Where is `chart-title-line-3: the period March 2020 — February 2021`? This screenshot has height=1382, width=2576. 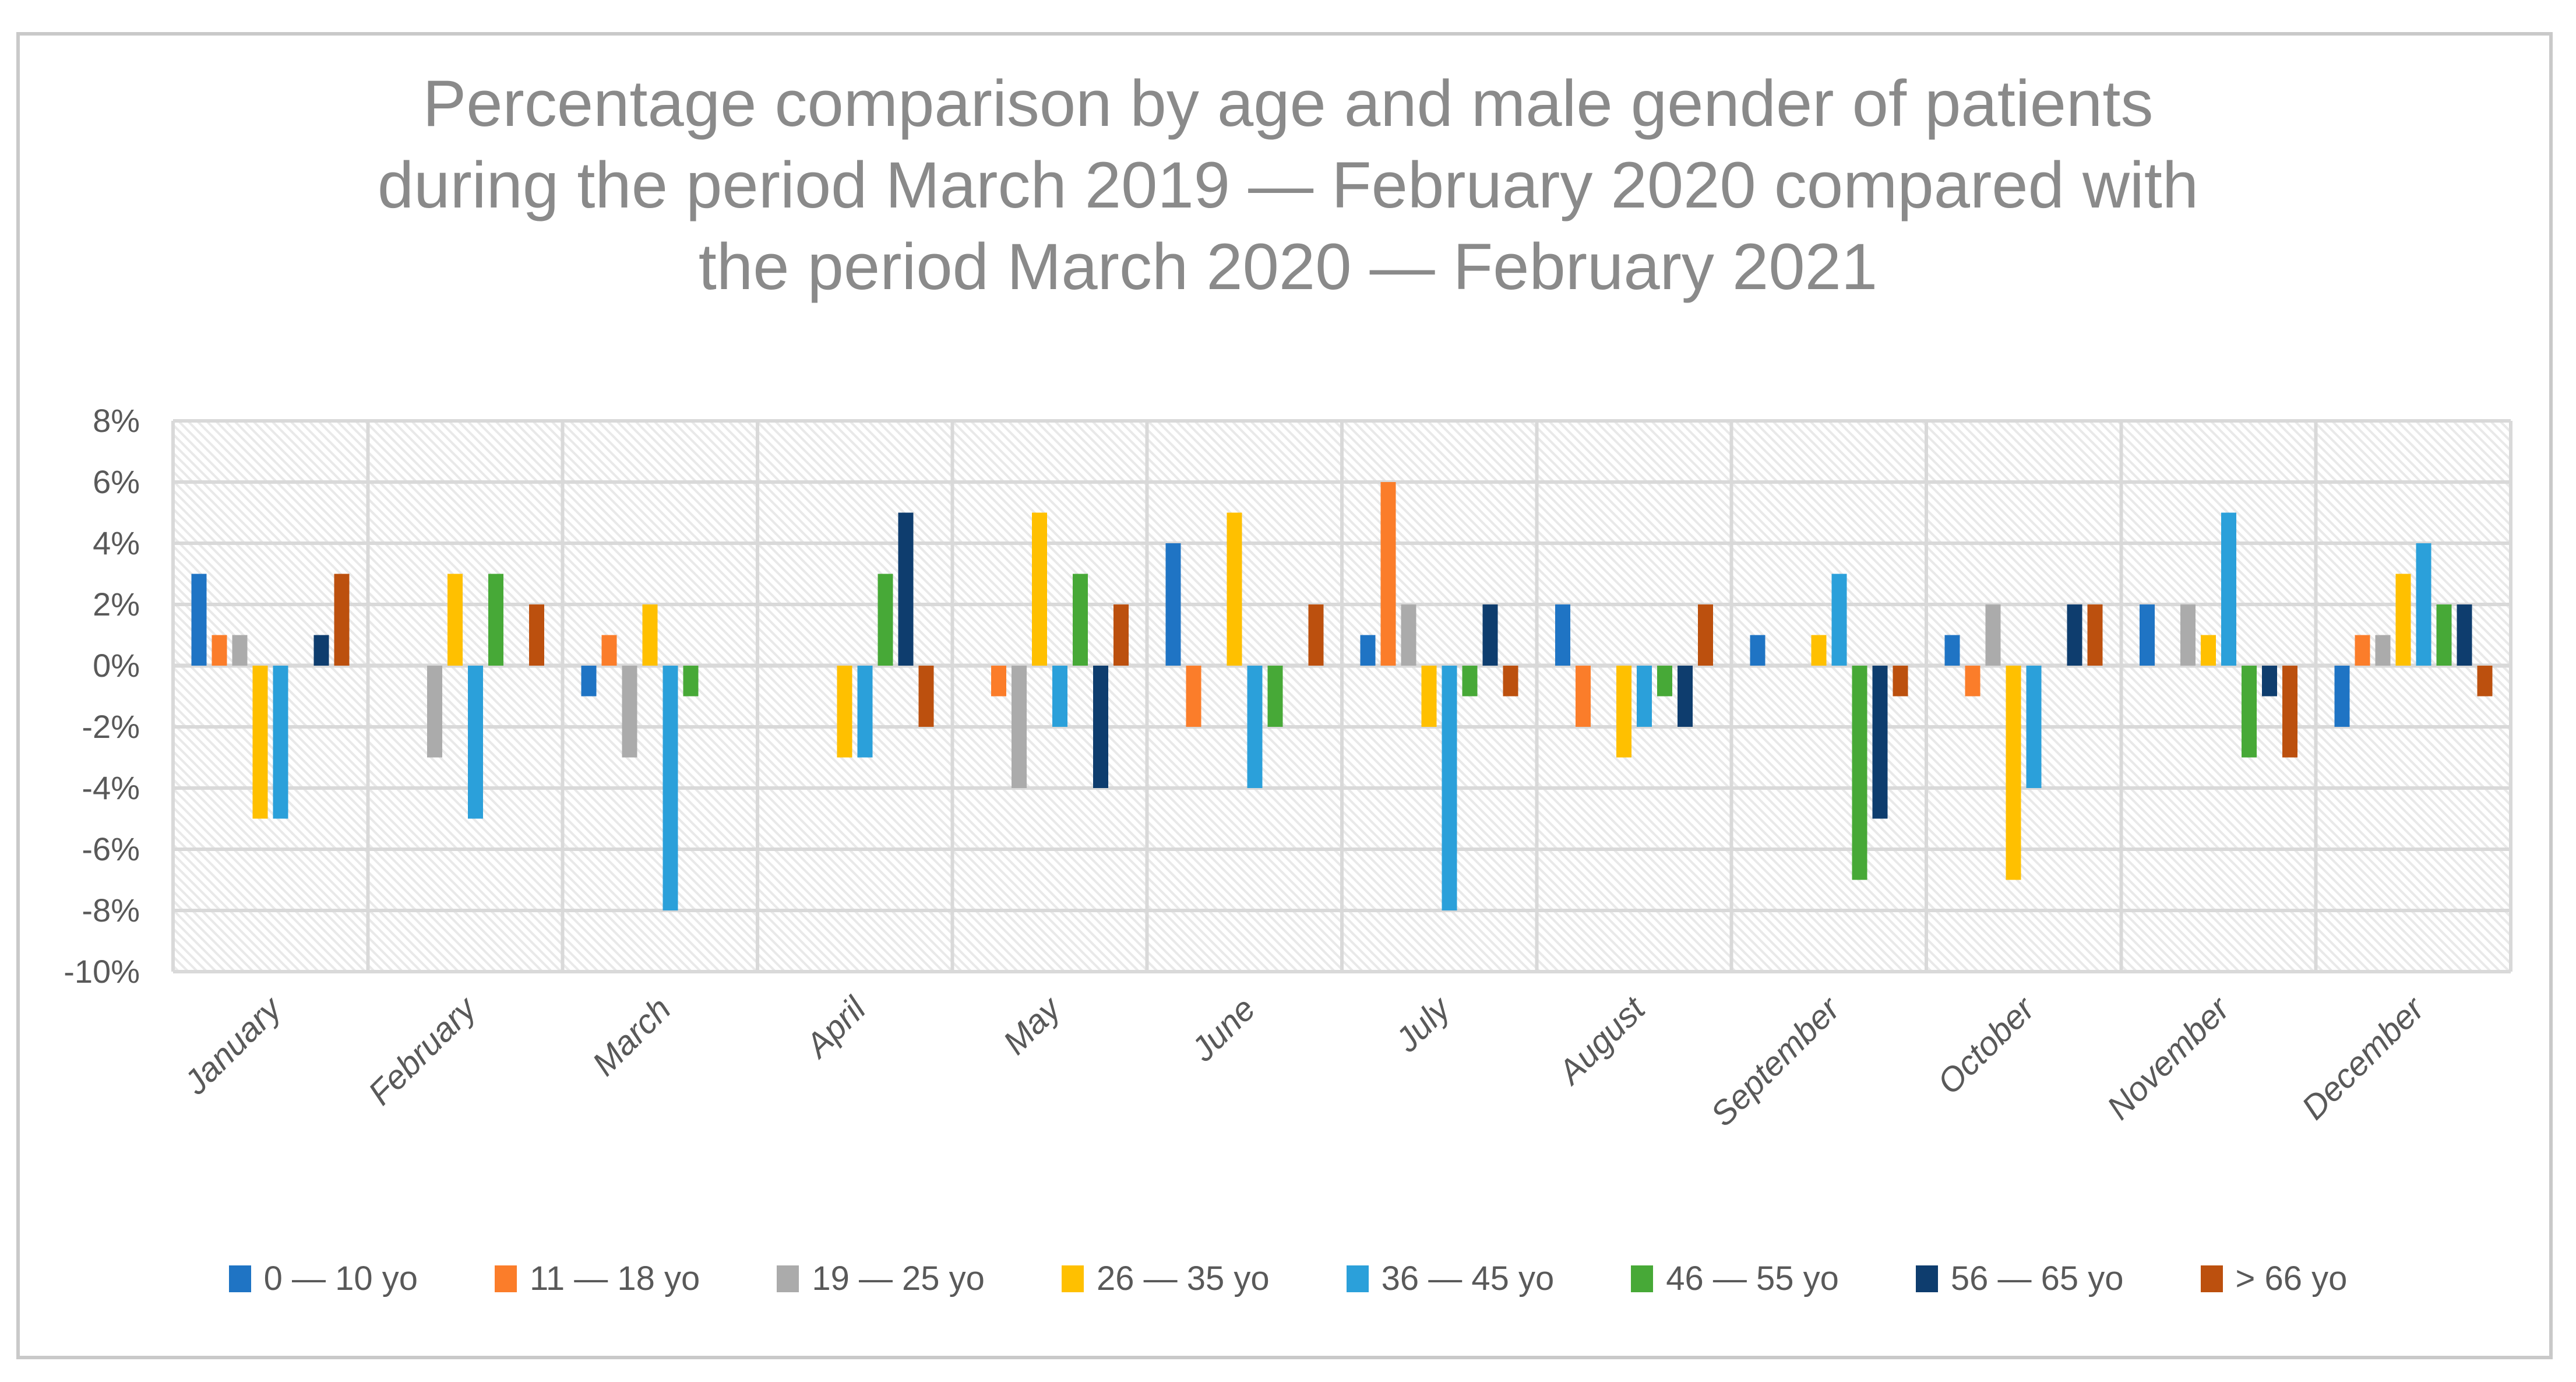 chart-title-line-3: the period March 2020 — February 2021 is located at coordinates (1288, 266).